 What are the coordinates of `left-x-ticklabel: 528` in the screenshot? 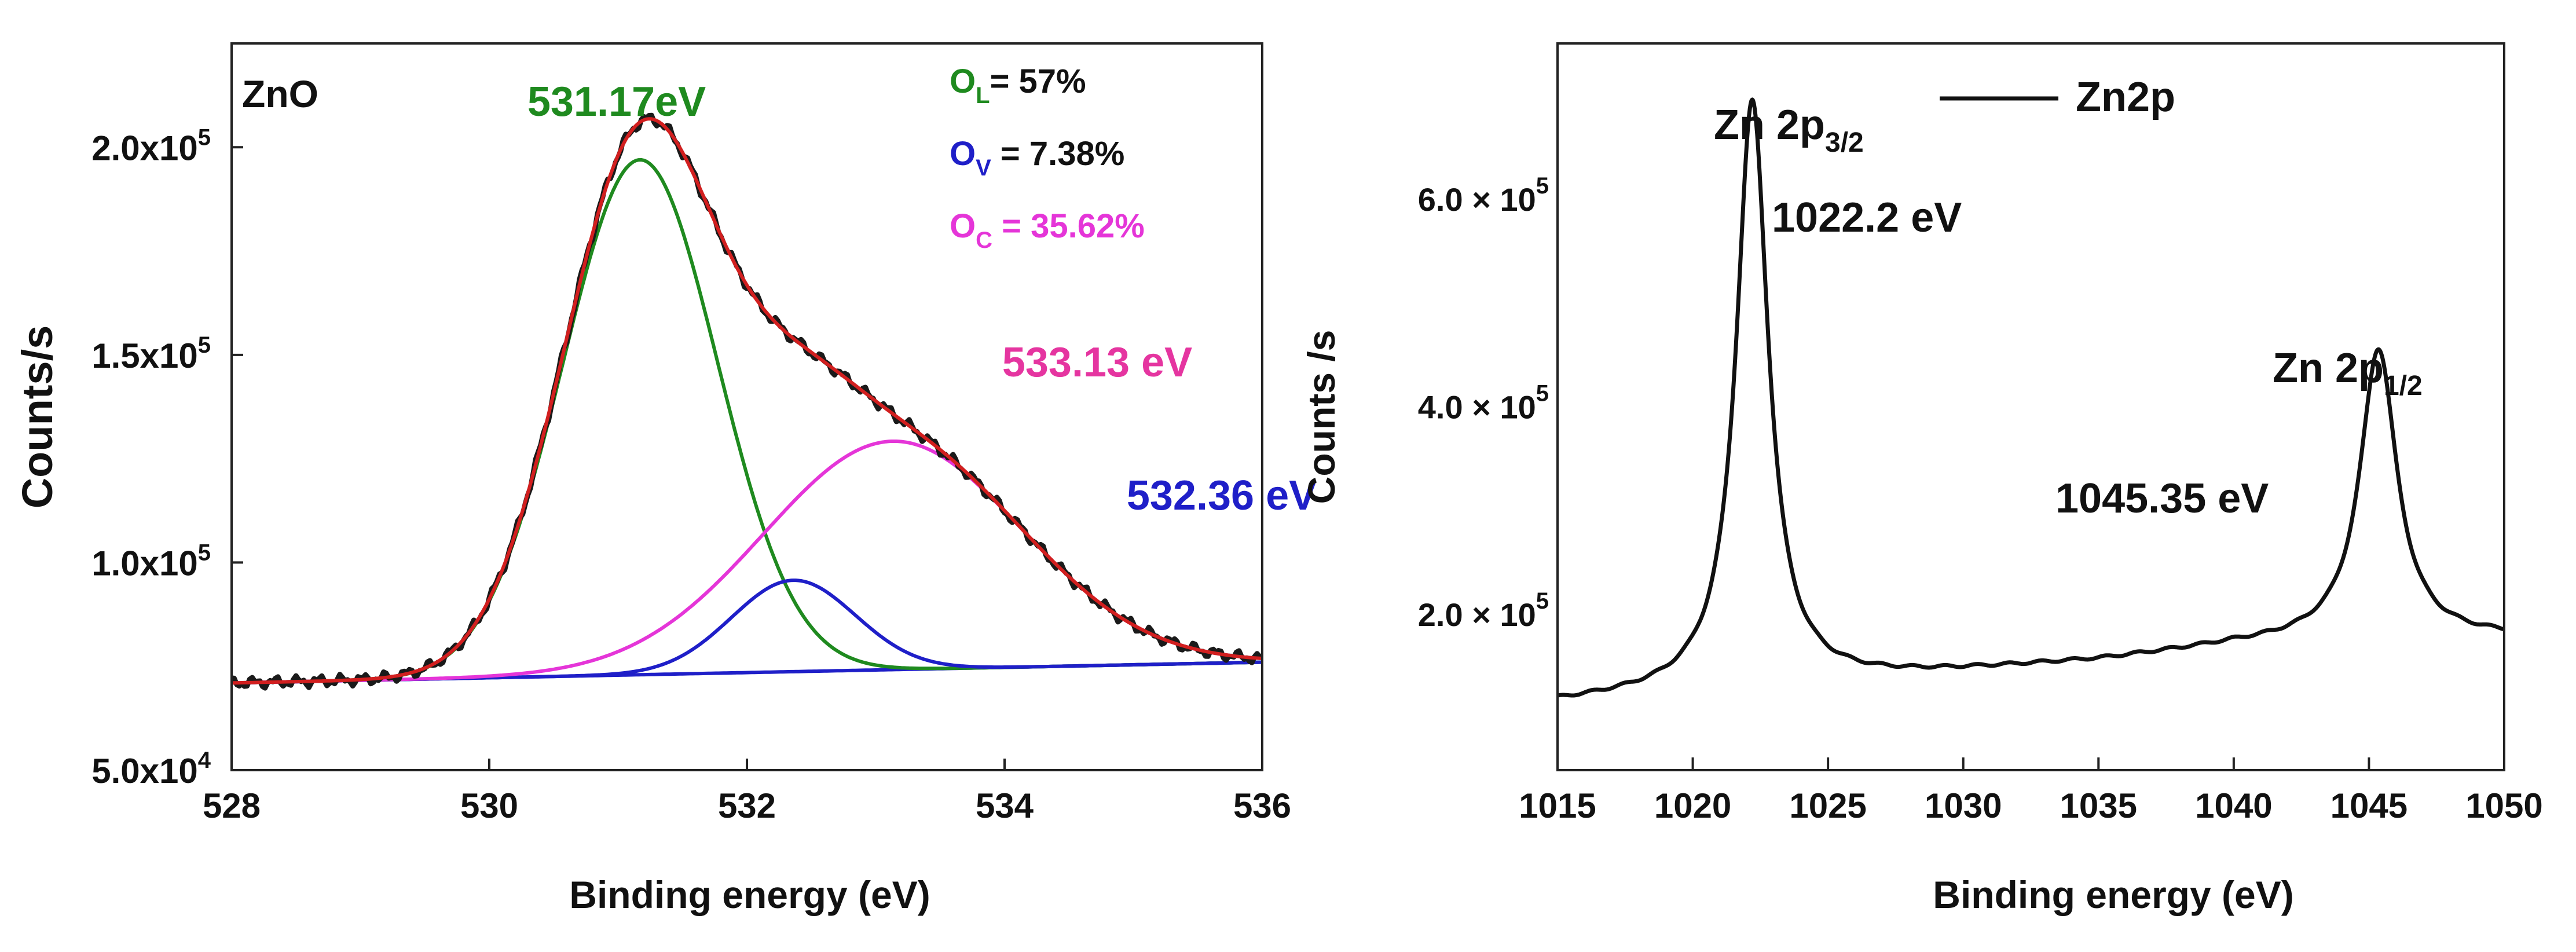 It's located at (232, 805).